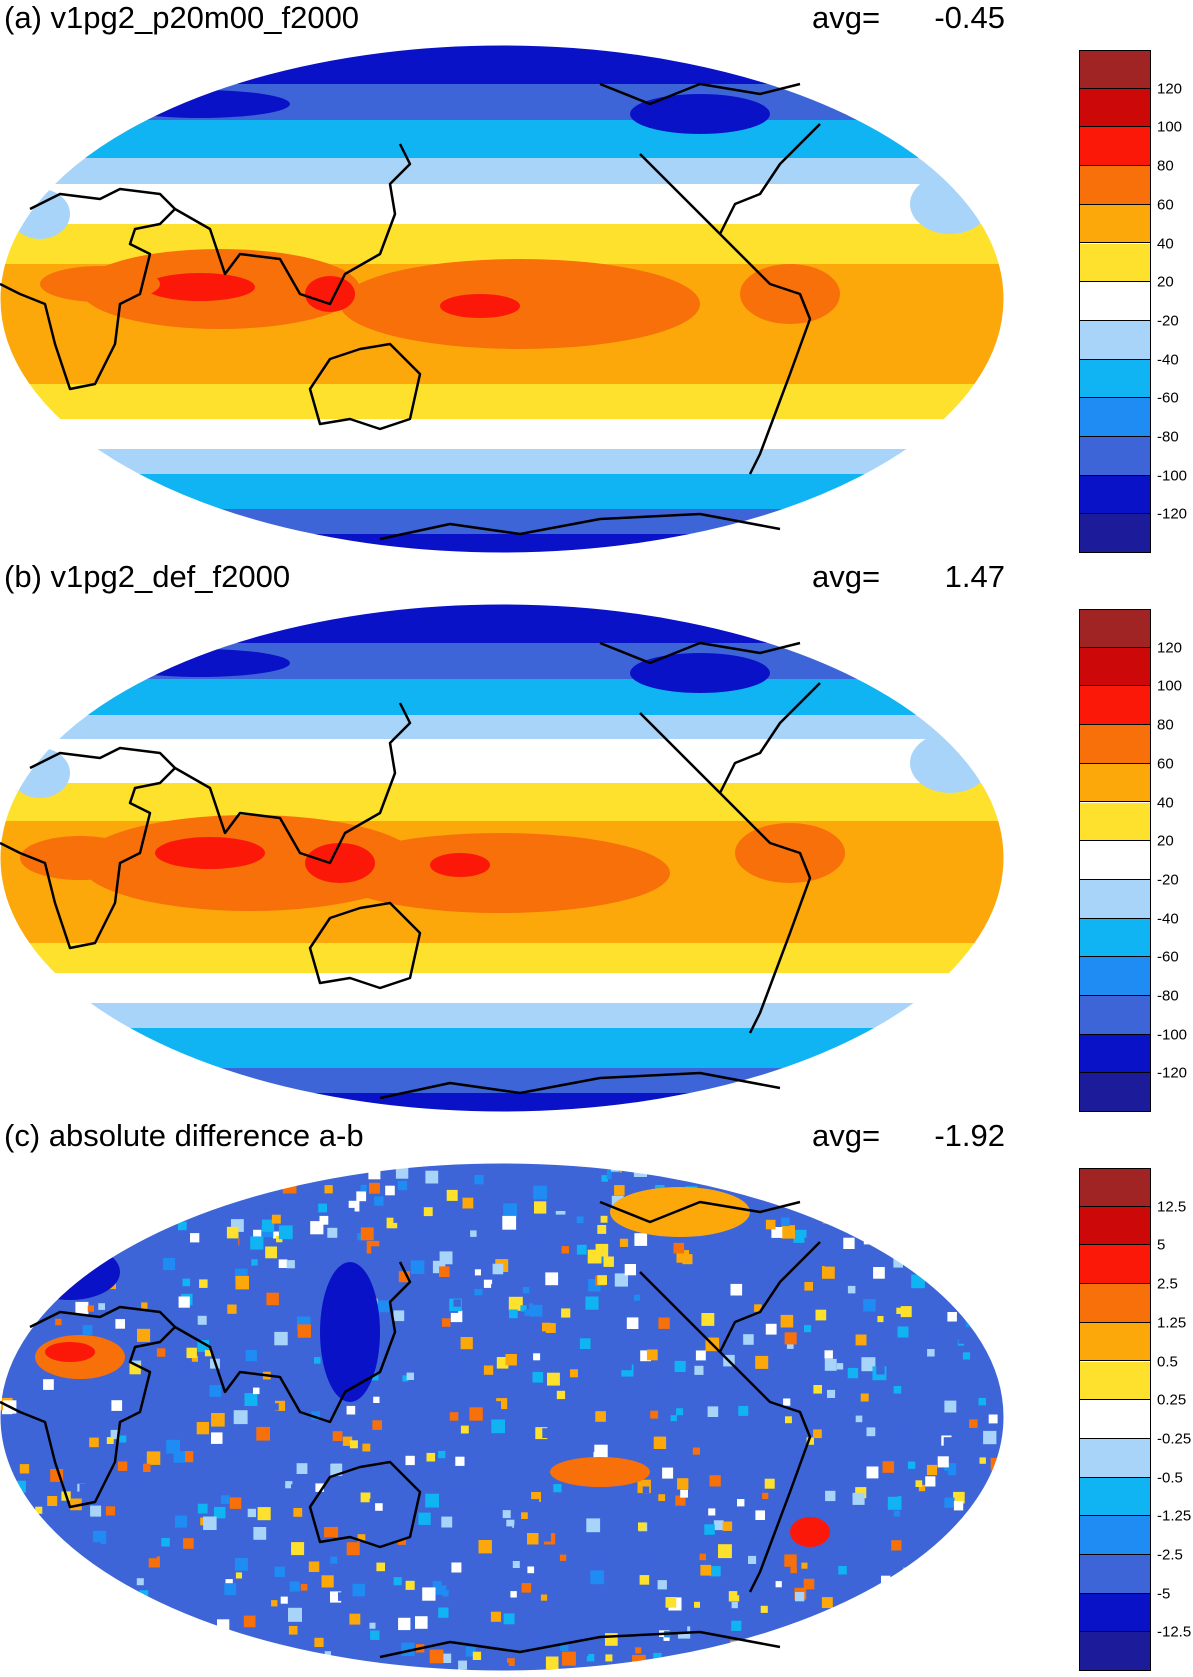 The height and width of the screenshot is (1677, 1193). I want to click on colorbar-label: -120, so click(1172, 514).